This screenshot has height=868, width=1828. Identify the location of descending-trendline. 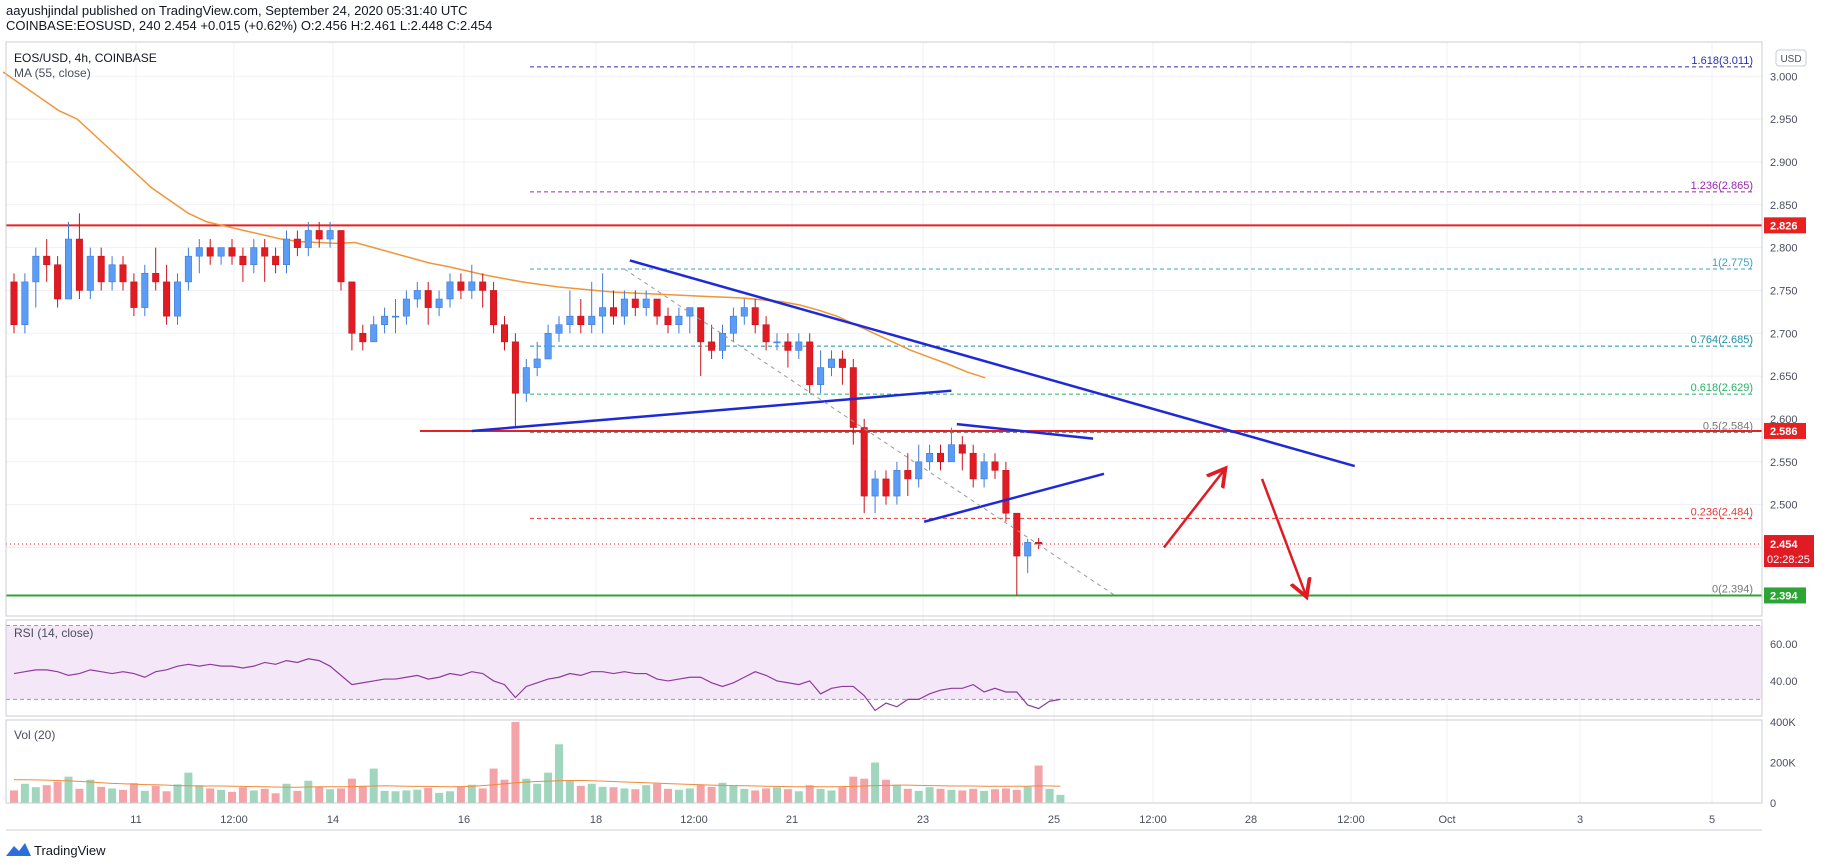
(992, 363).